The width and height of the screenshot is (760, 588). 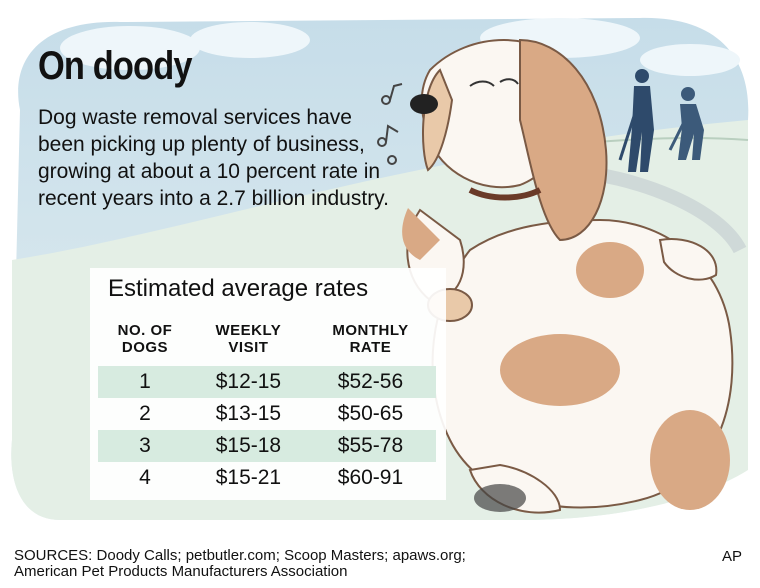 What do you see at coordinates (370, 330) in the screenshot?
I see `header-monthly-line1: MONTHLY` at bounding box center [370, 330].